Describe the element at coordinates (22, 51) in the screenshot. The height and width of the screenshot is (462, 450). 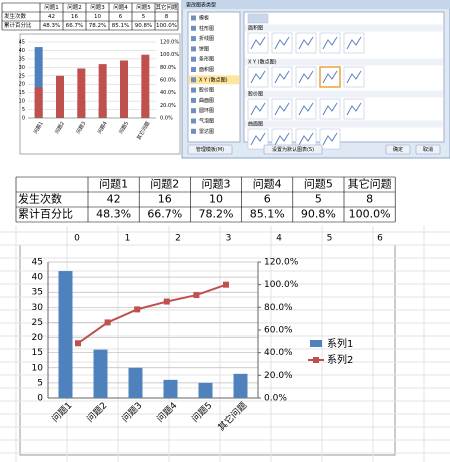
I see `mini-y-tick-label: 40` at that location.